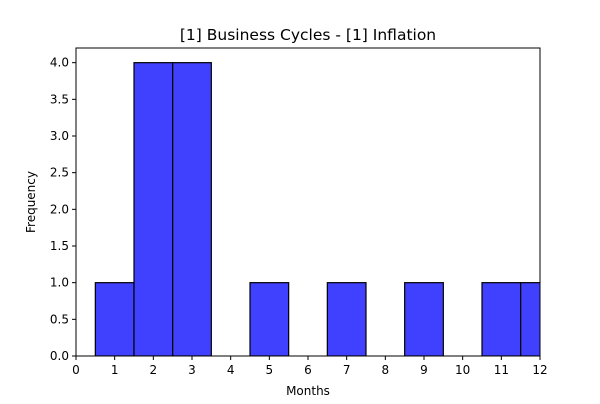 The height and width of the screenshot is (404, 600). Describe the element at coordinates (386, 370) in the screenshot. I see `x-tick-label: 8` at that location.